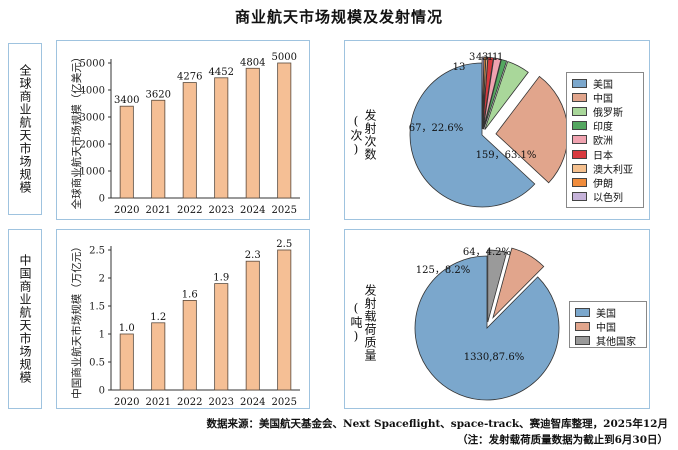 The width and height of the screenshot is (678, 450). Describe the element at coordinates (284, 402) in the screenshot. I see `x-tick-label: 2025` at that location.